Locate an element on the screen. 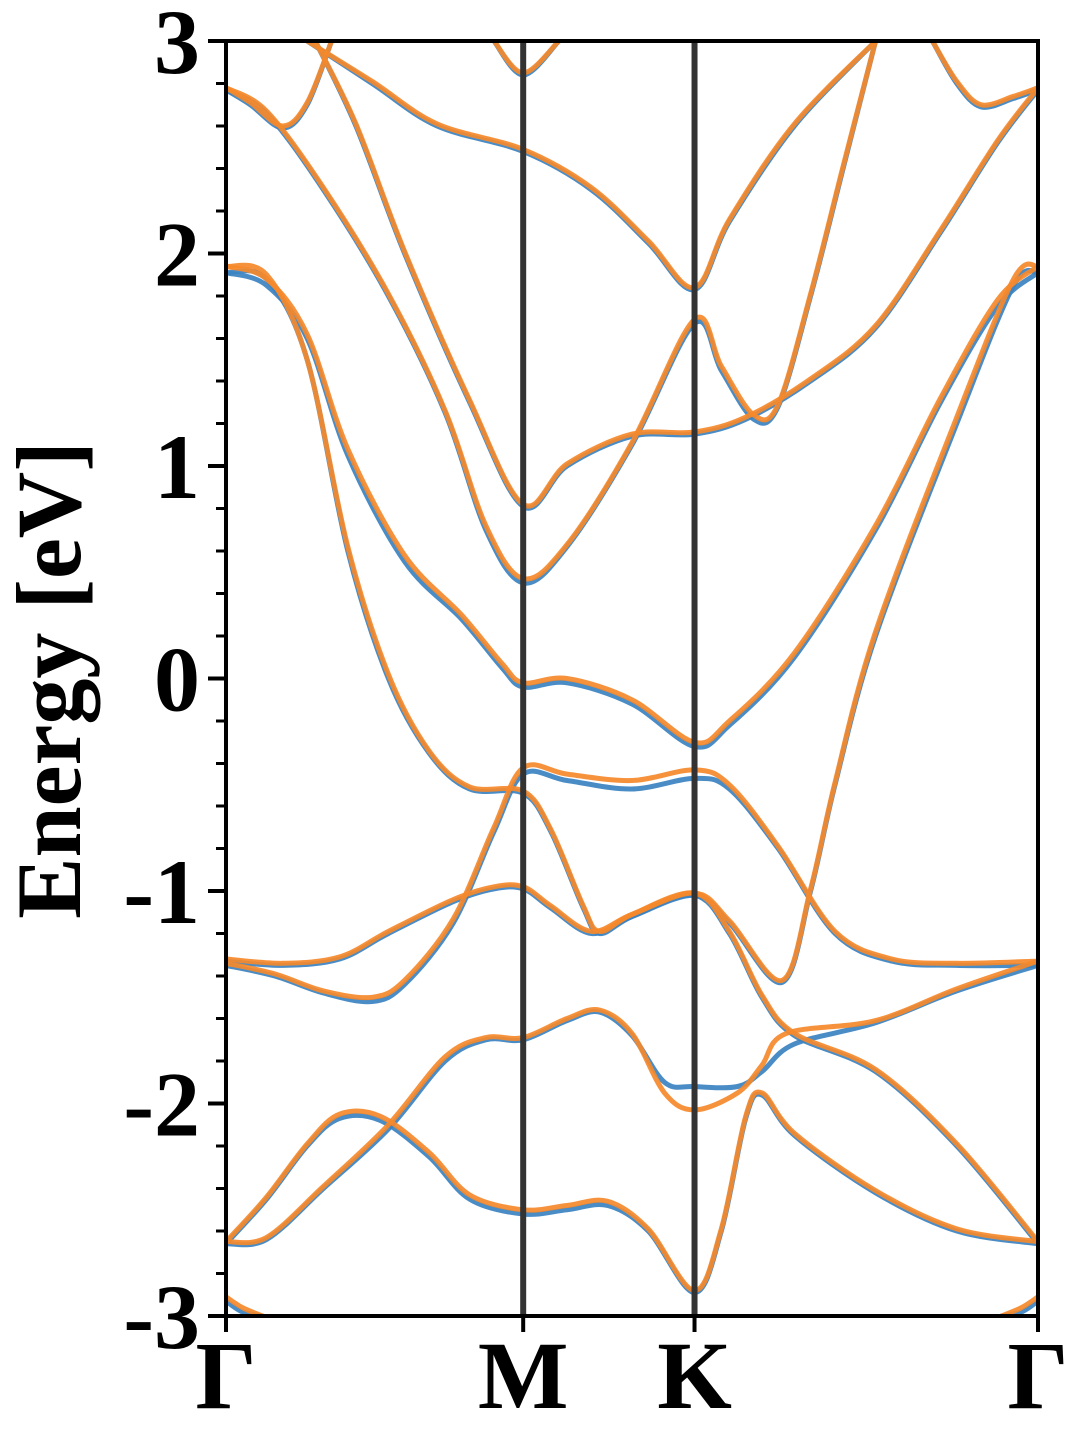 The image size is (1080, 1440). y-tick-label: 3 is located at coordinates (177, 46).